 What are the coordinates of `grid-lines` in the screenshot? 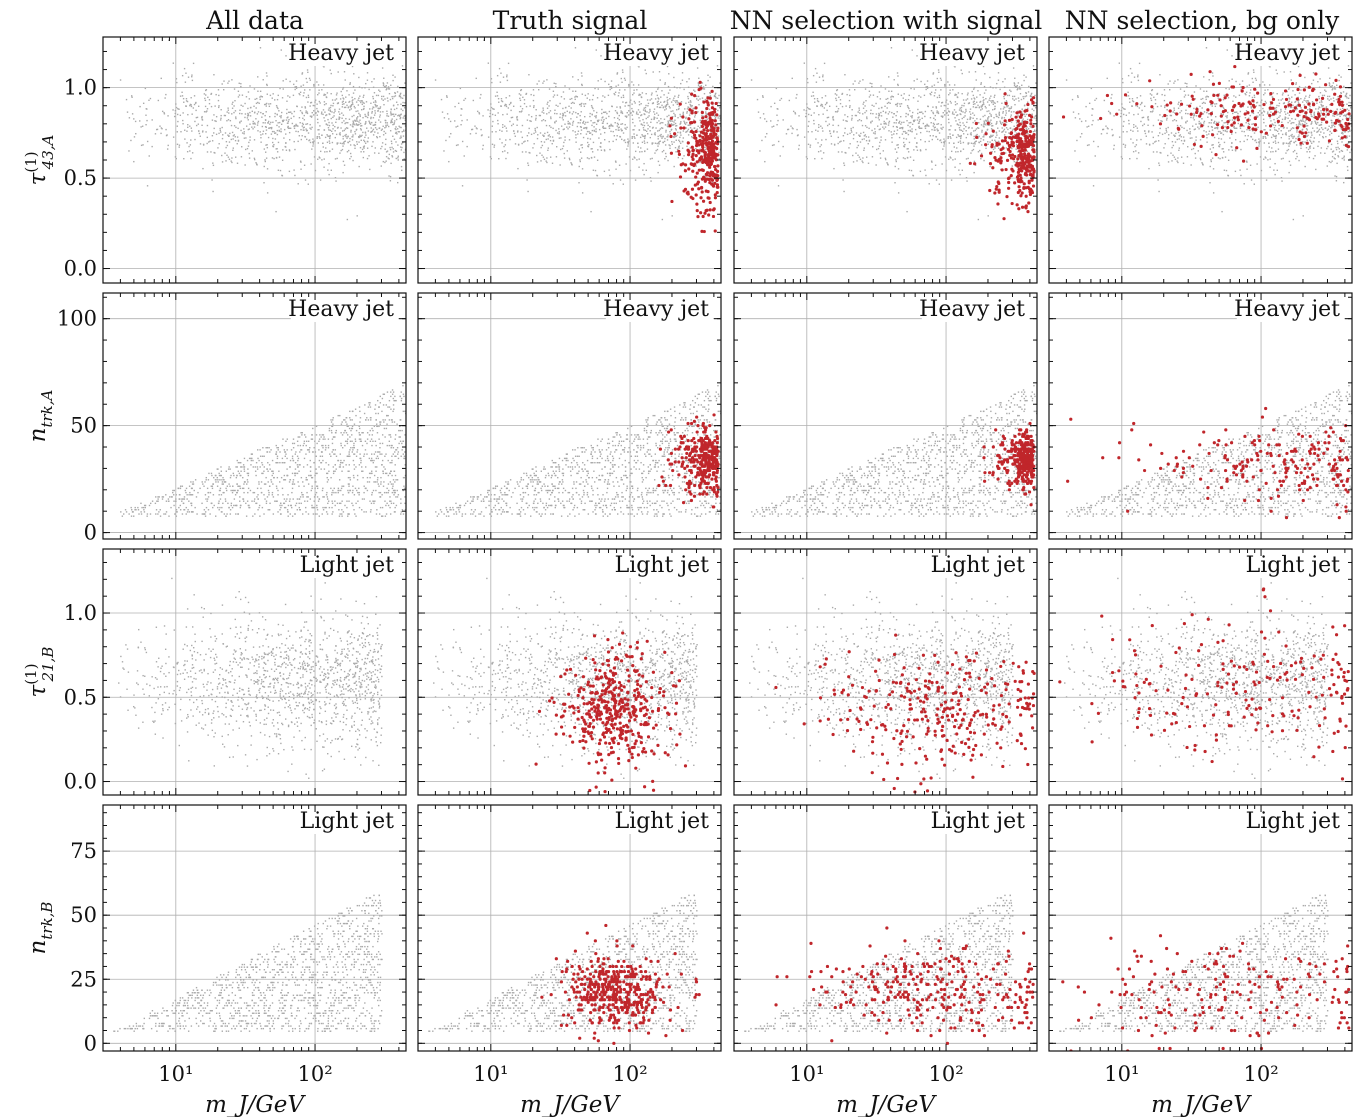 It's located at (885, 160).